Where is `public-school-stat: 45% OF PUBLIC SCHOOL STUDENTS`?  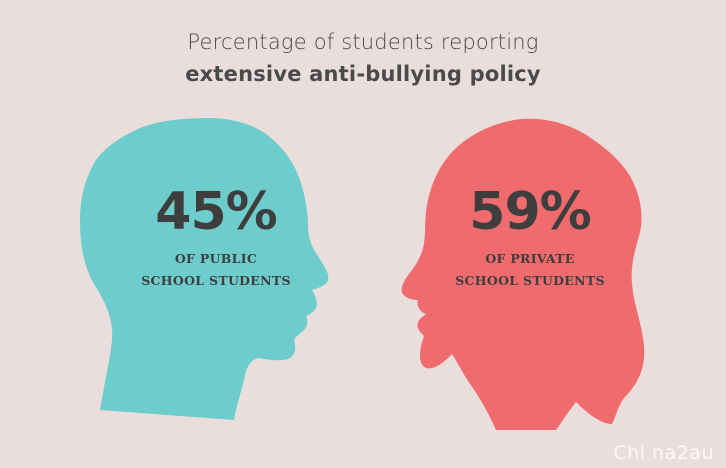
public-school-stat: 45% OF PUBLIC SCHOOL STUDENTS is located at coordinates (216, 239).